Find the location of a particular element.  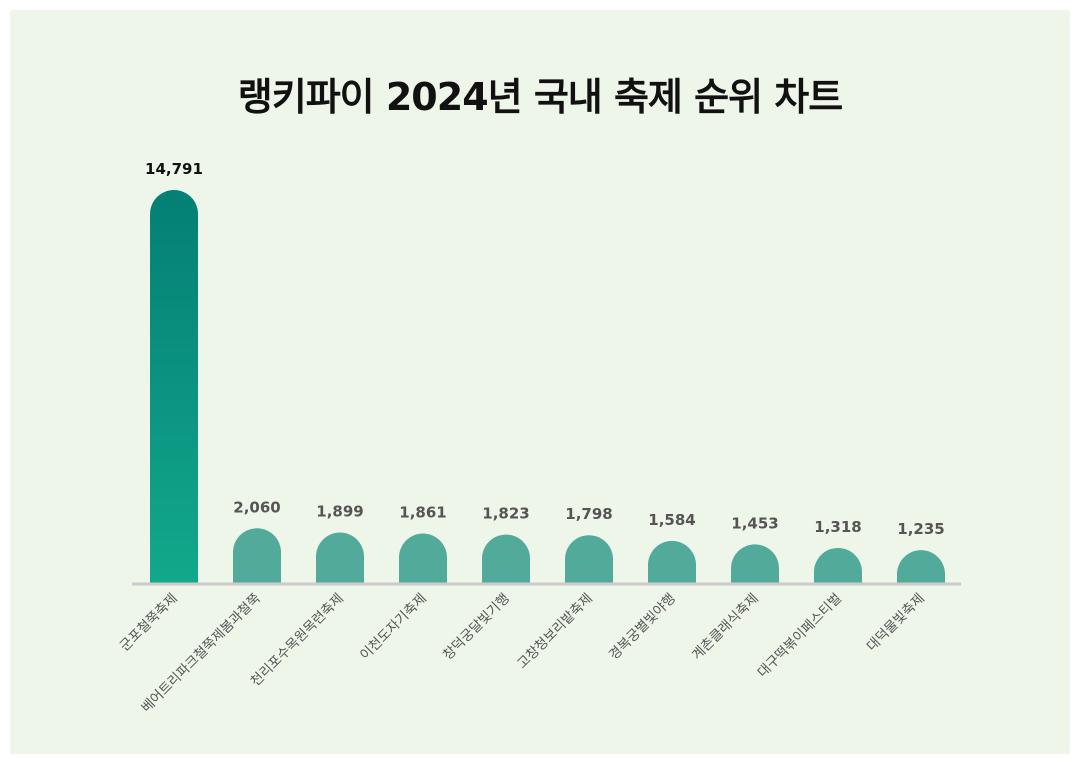

value-label-3: 1,899 is located at coordinates (339, 512).